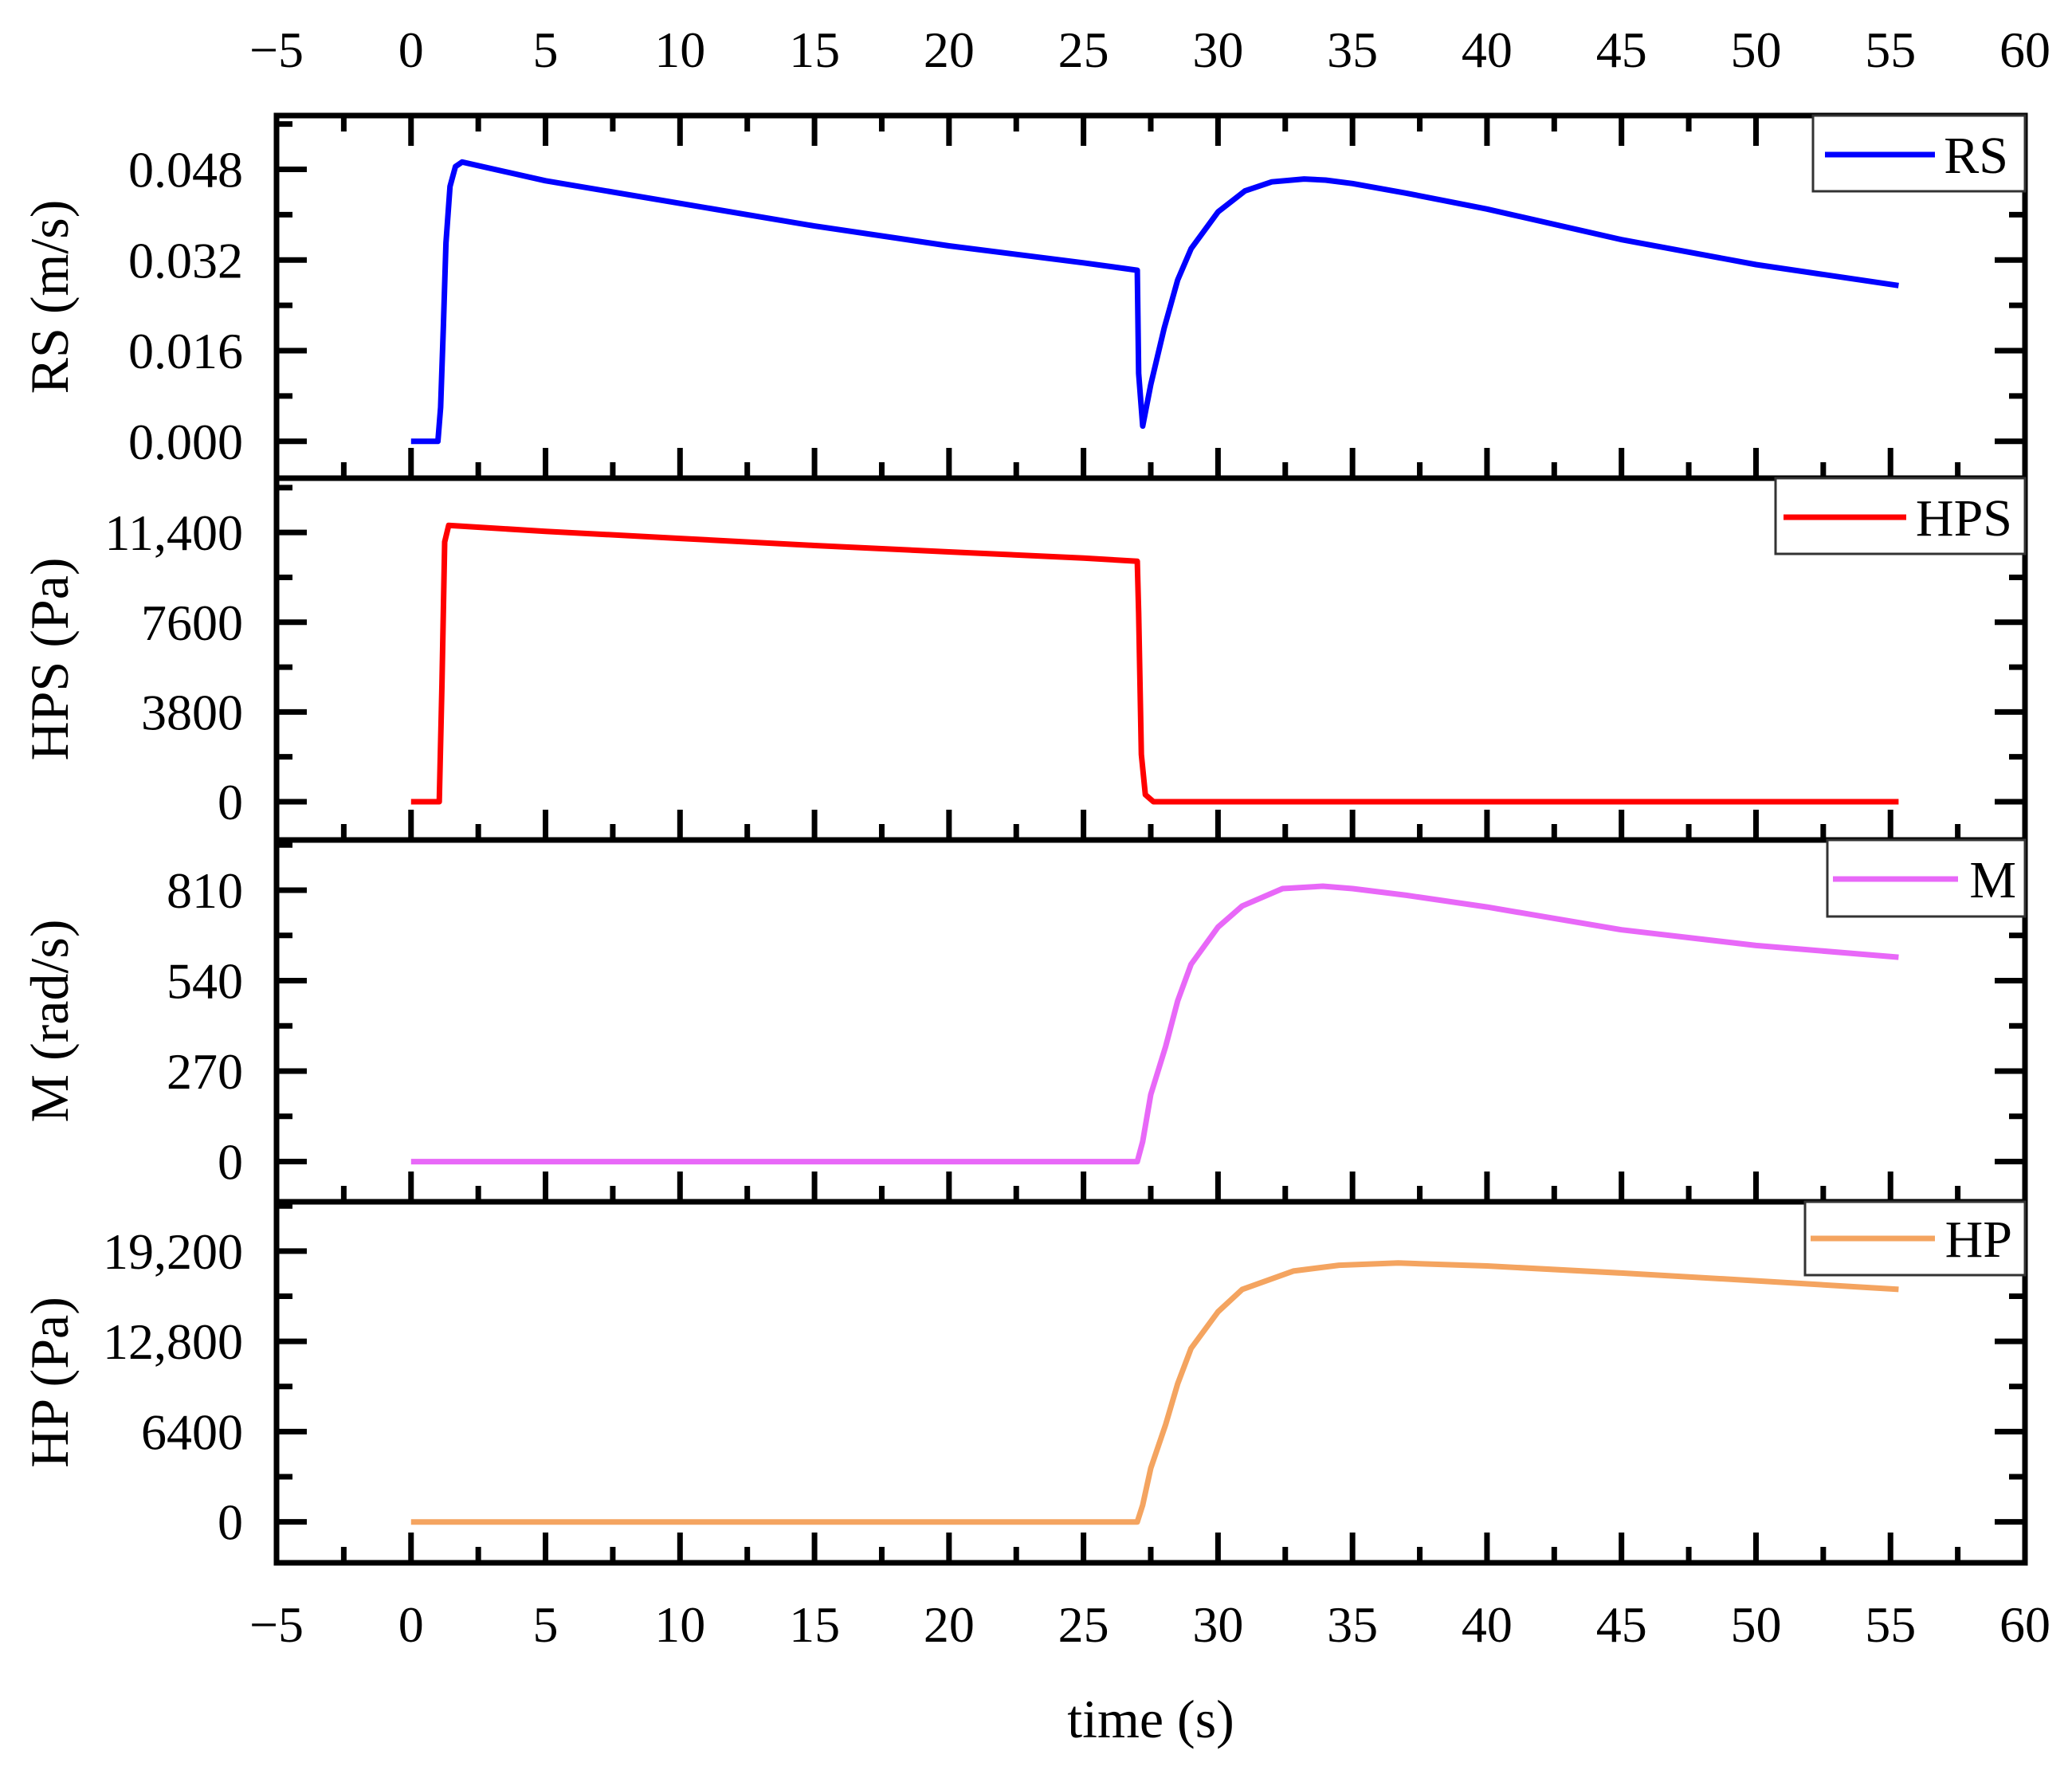 The width and height of the screenshot is (2072, 1774). Describe the element at coordinates (949, 50) in the screenshot. I see `x-top-tick-label: 20` at that location.